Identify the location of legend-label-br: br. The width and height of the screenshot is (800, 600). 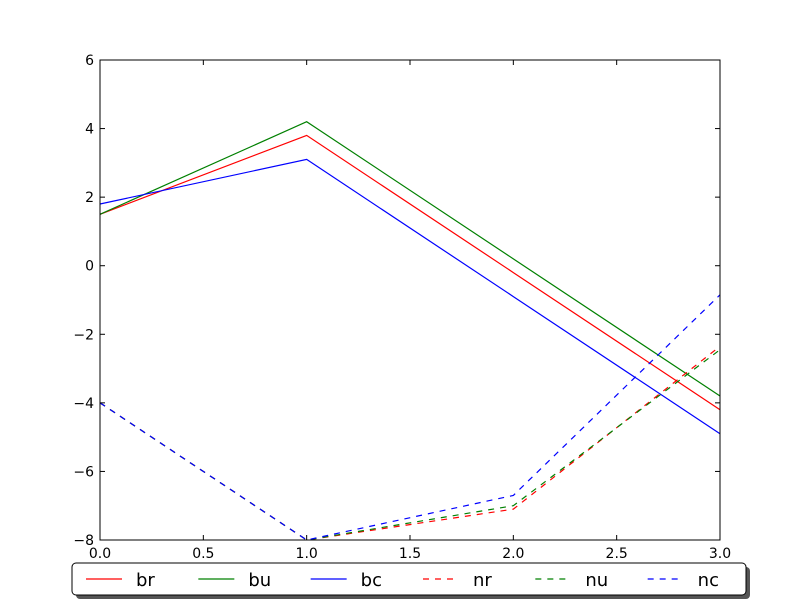
(145, 580).